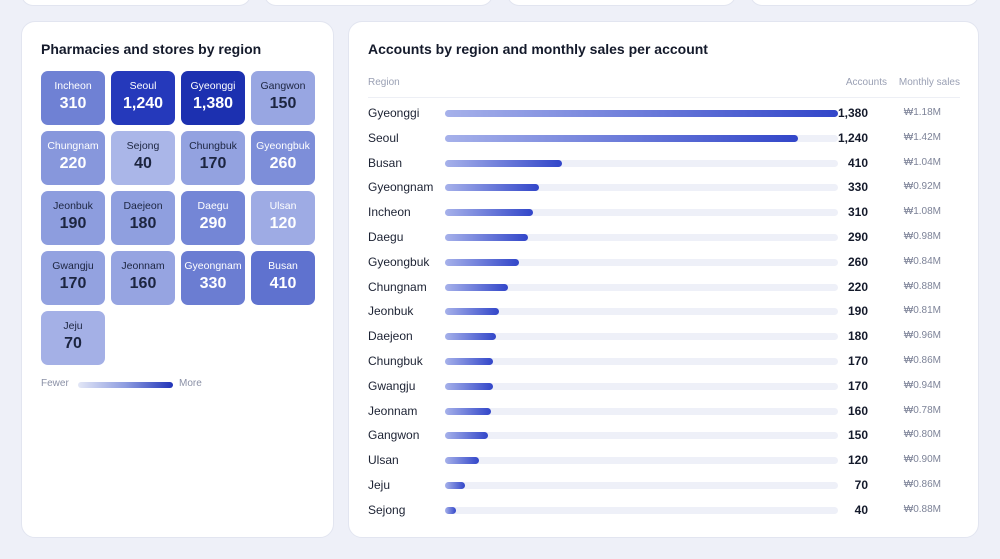  Describe the element at coordinates (861, 509) in the screenshot. I see `row-accounts: 40` at that location.